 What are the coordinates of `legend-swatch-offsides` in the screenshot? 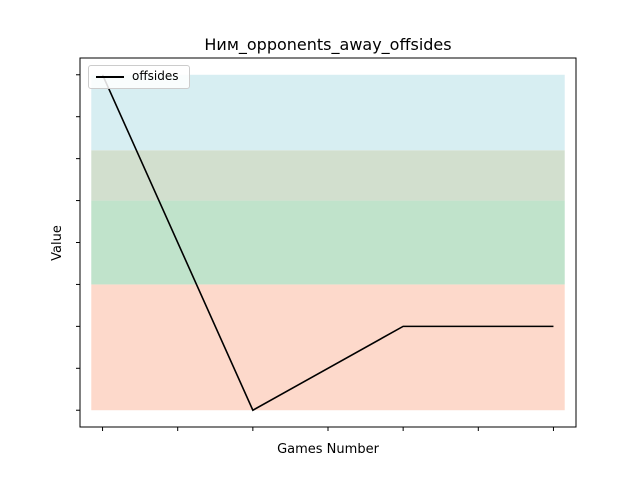 It's located at (110, 77).